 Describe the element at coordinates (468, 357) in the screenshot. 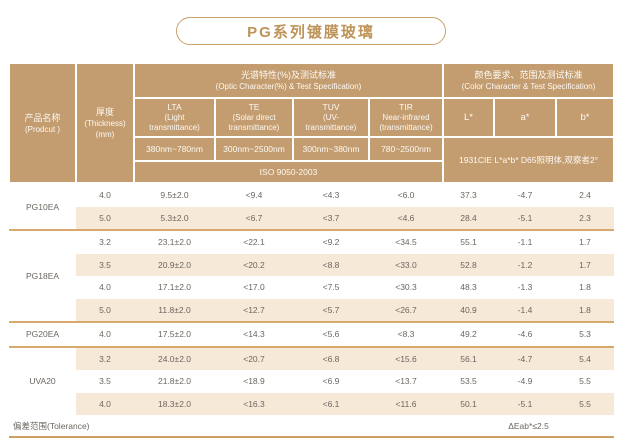

I see `cell-l: 56.1` at that location.